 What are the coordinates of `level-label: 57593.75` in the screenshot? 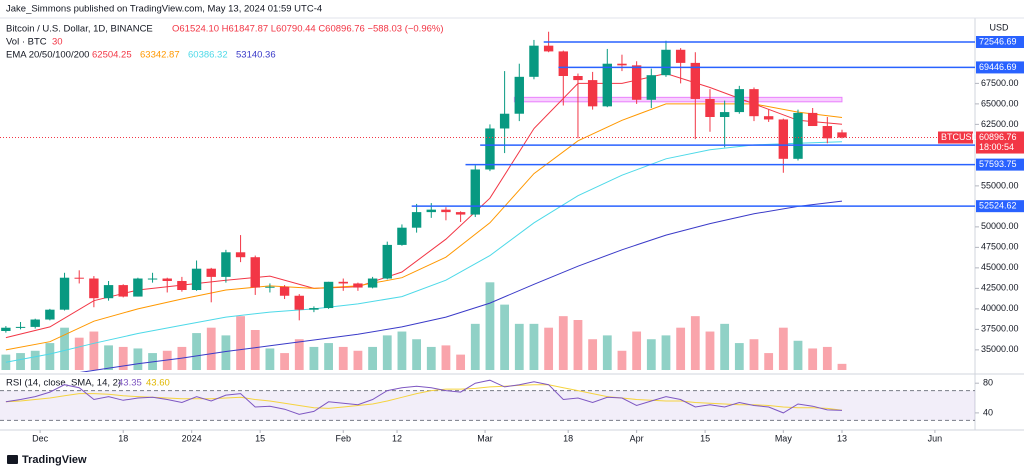 It's located at (998, 164).